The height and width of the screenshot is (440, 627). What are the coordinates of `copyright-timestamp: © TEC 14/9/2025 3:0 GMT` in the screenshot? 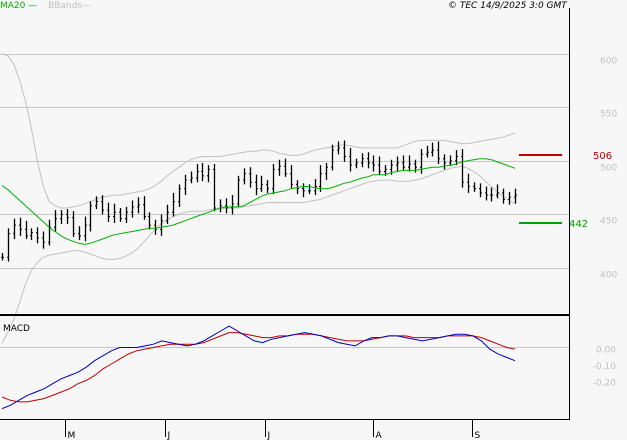 It's located at (507, 6).